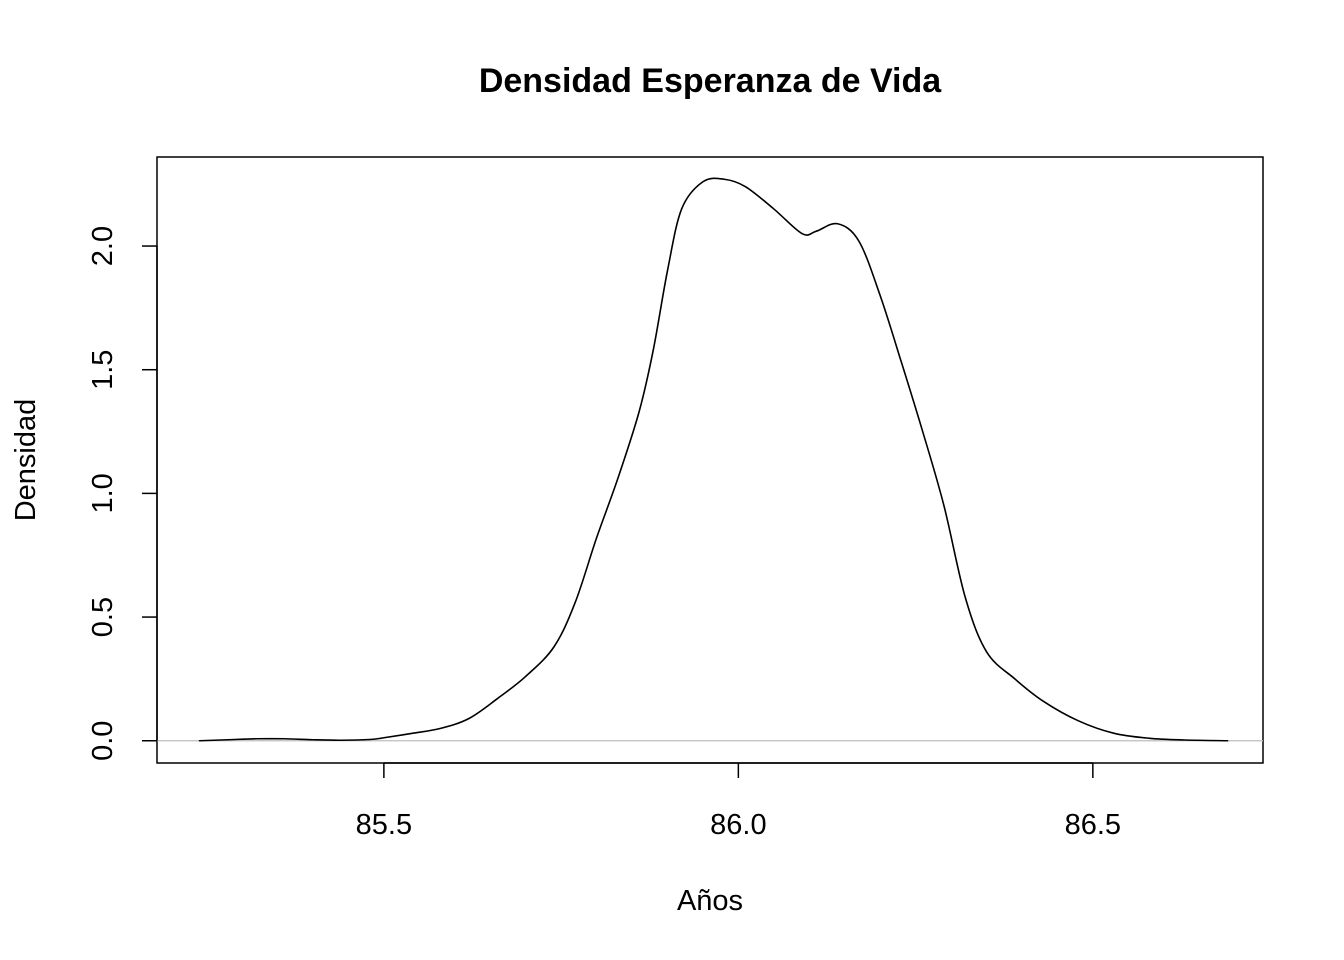 The height and width of the screenshot is (960, 1344). I want to click on chart-title: Densidad Esperanza de Vida, so click(710, 81).